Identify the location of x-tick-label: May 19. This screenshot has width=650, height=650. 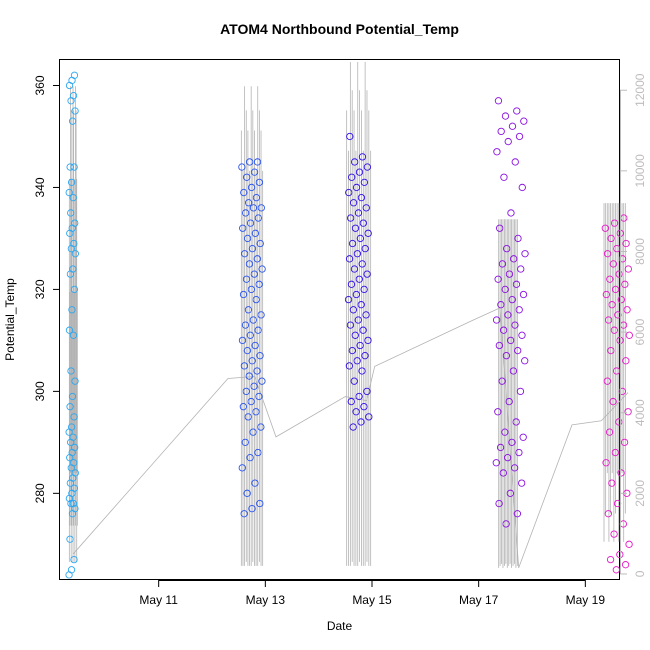
(586, 600).